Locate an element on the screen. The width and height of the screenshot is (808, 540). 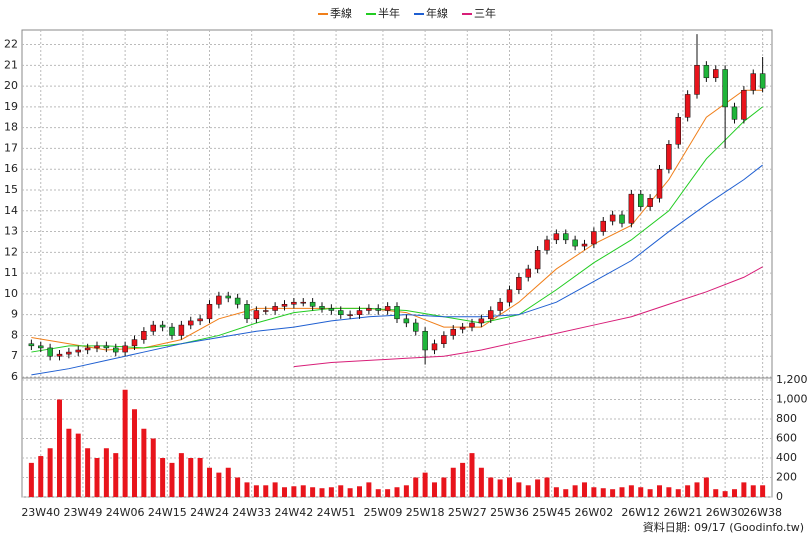
y-tick-label: 16 is located at coordinates (11, 168).